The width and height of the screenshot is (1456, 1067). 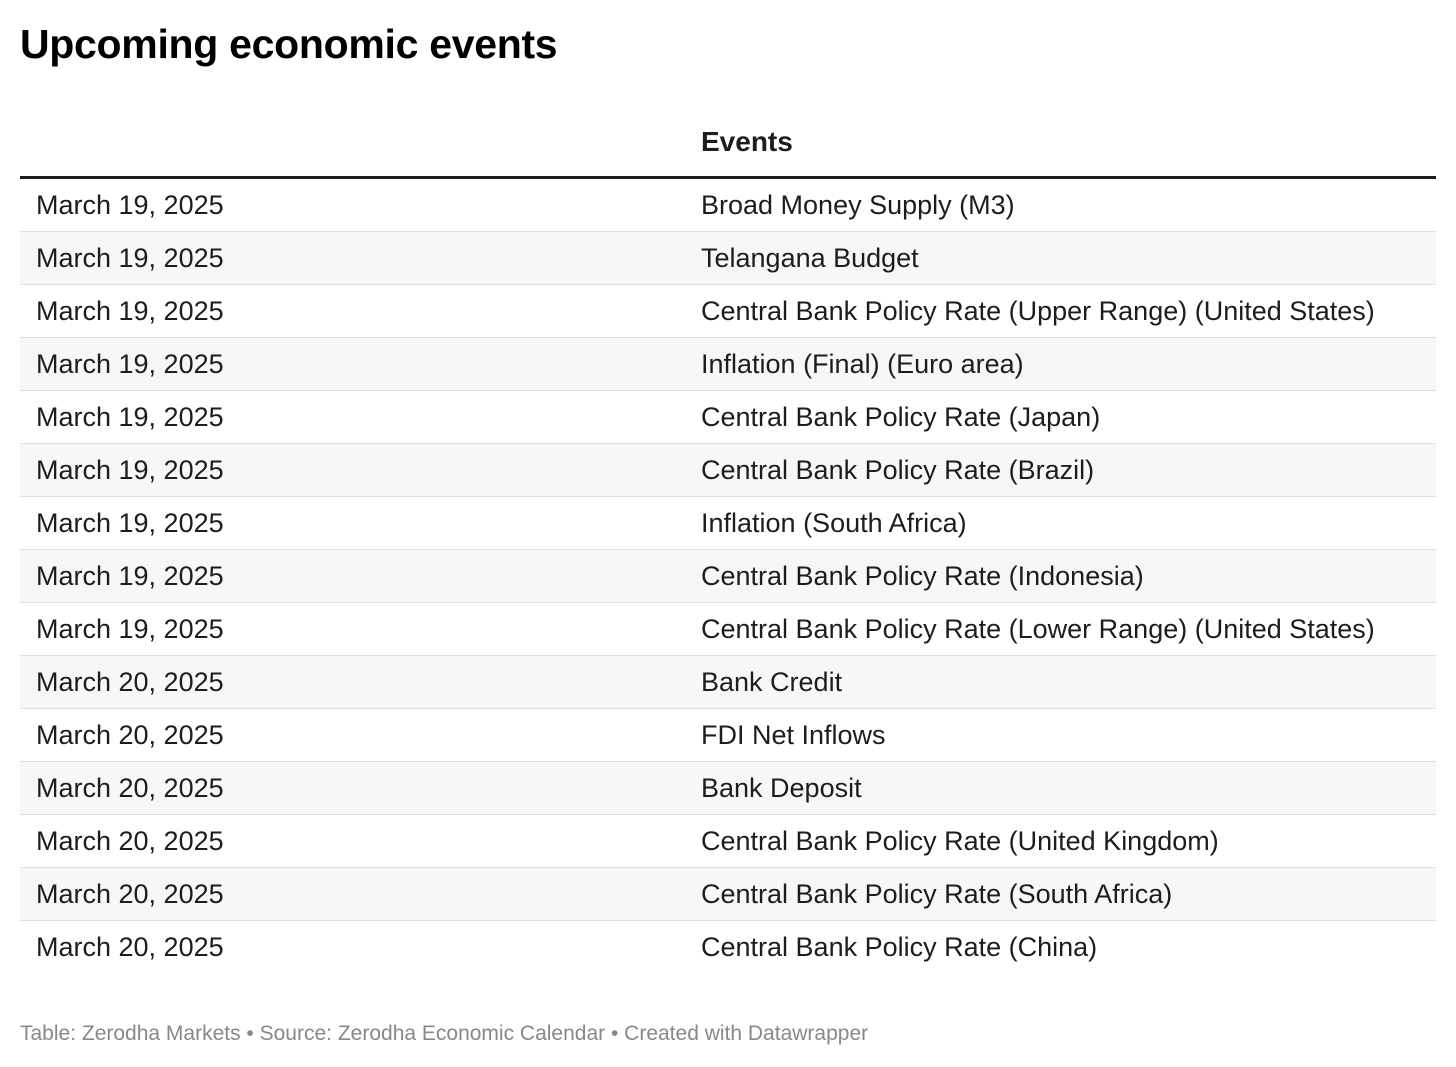 I want to click on row-event-cell: Central Bank Policy Rate (Brazil), so click(x=1060, y=470).